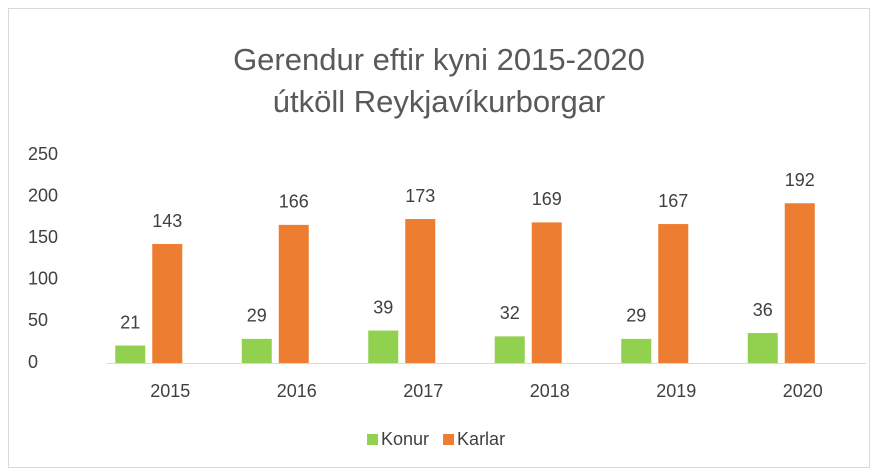 The image size is (878, 476). What do you see at coordinates (405, 439) in the screenshot?
I see `legend-label: Konur` at bounding box center [405, 439].